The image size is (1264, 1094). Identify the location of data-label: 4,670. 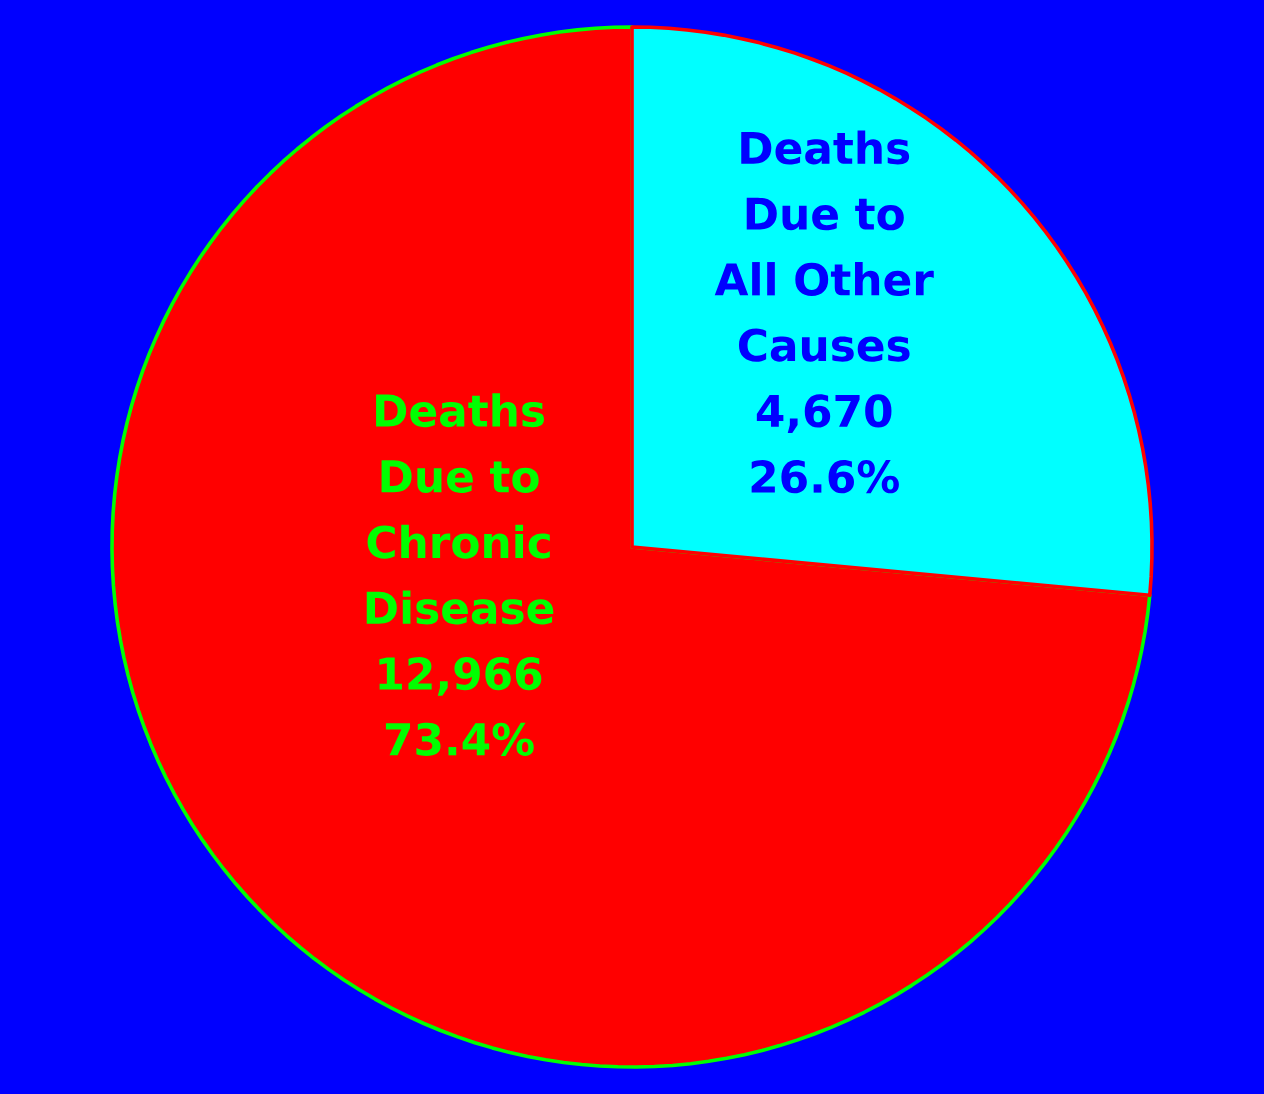
(824, 414).